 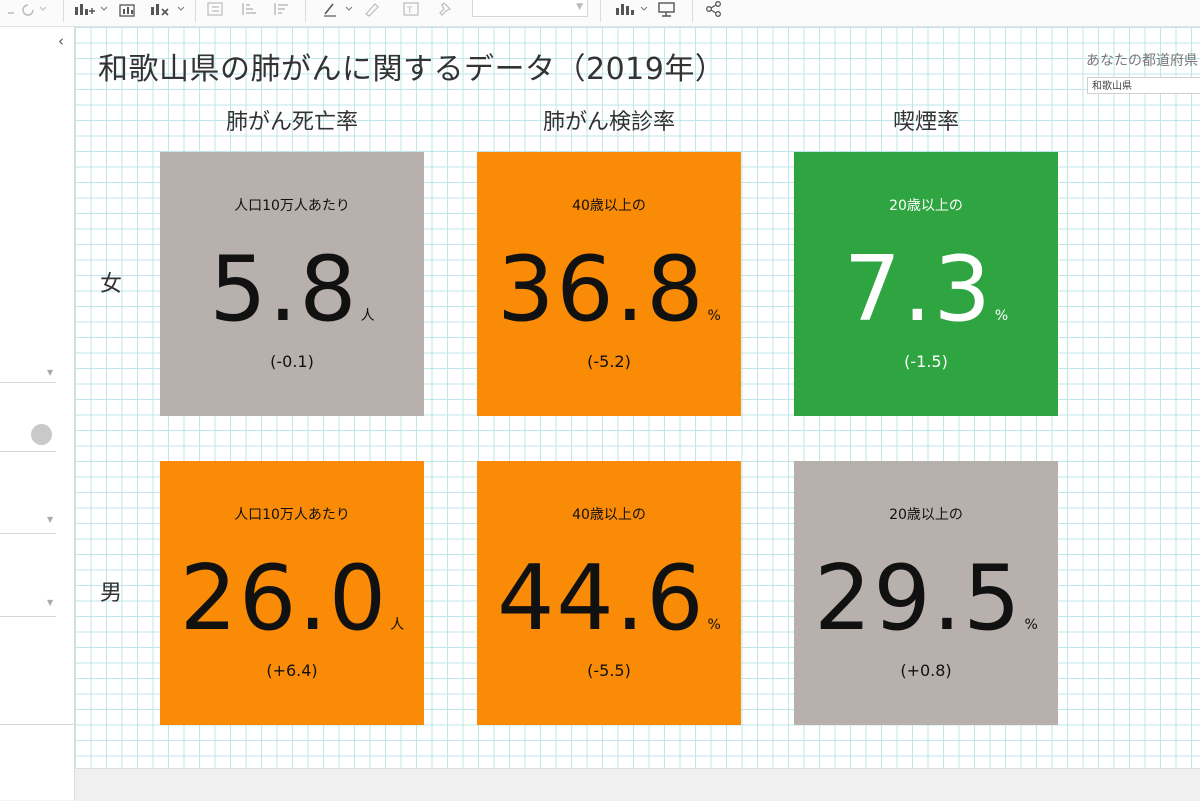 I want to click on column-header-screening: 肺がん検診率, so click(x=608, y=122).